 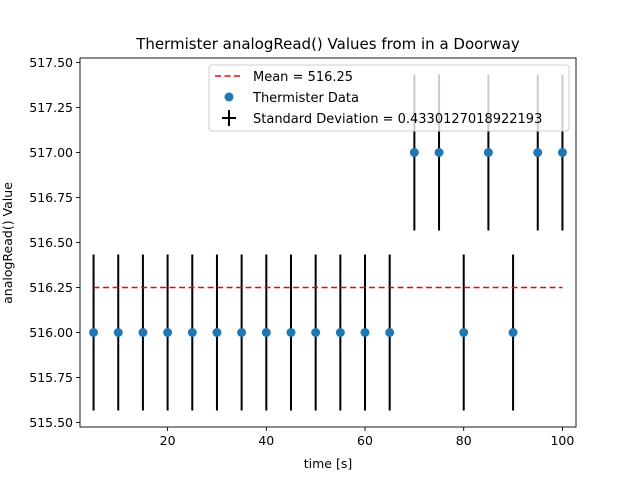 I want to click on x-tick-label: 80, so click(x=464, y=440).